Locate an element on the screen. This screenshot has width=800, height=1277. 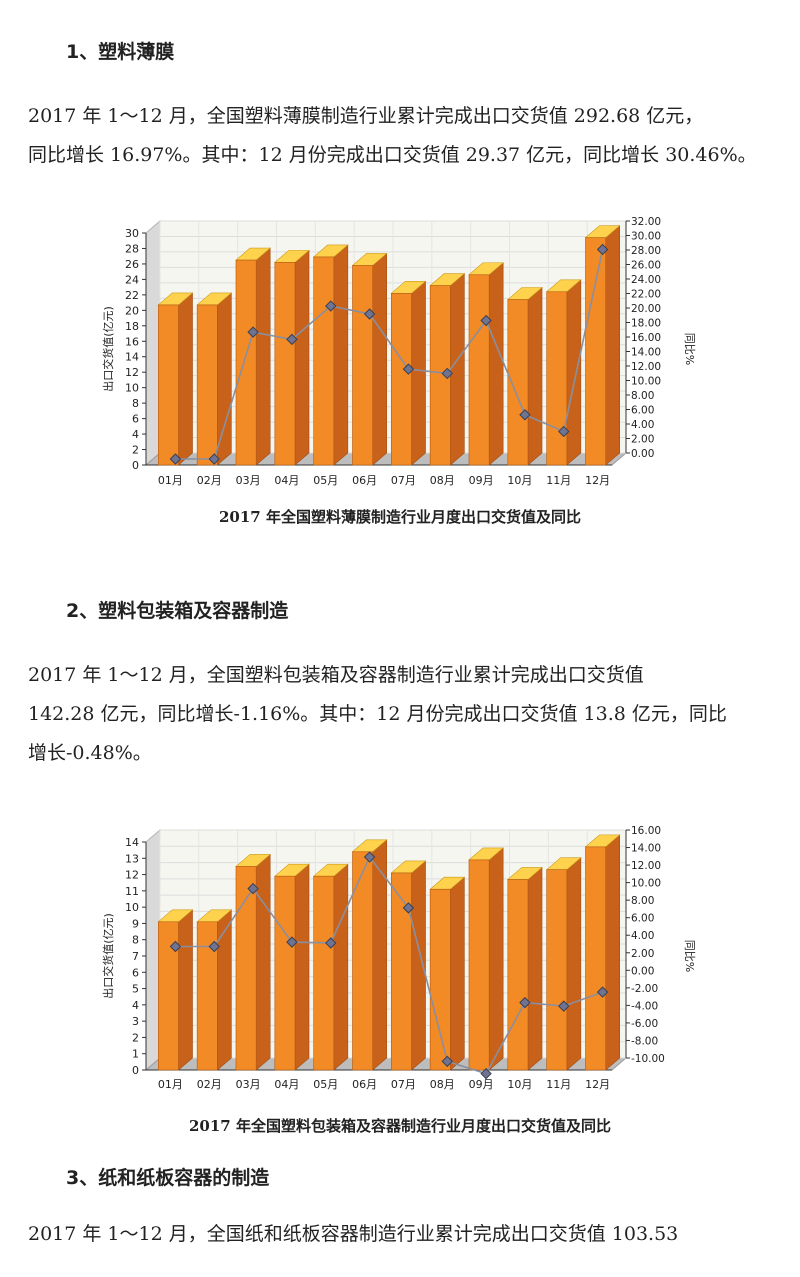
y-tick-label: 2 is located at coordinates (135, 450).